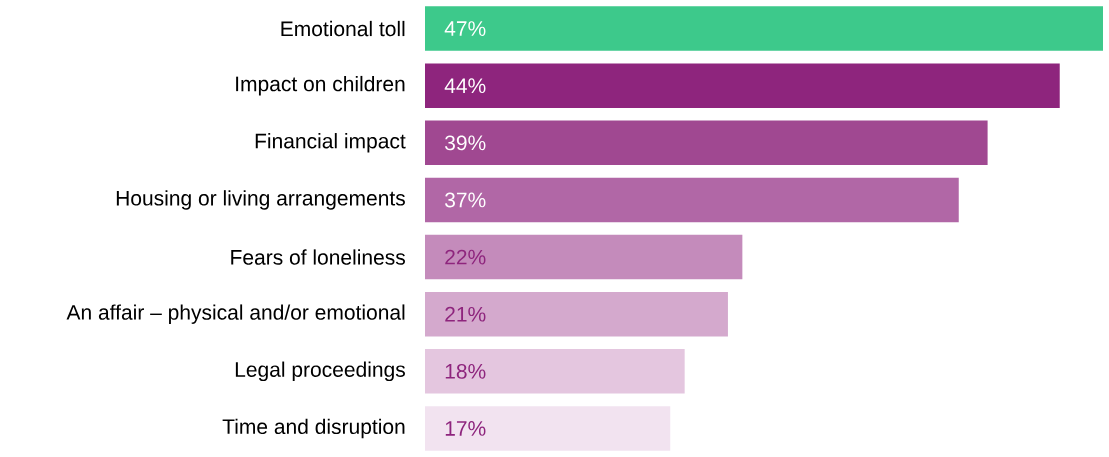 This screenshot has height=457, width=1109. What do you see at coordinates (260, 200) in the screenshot?
I see `y-tick-label: Housing or living arrangements` at bounding box center [260, 200].